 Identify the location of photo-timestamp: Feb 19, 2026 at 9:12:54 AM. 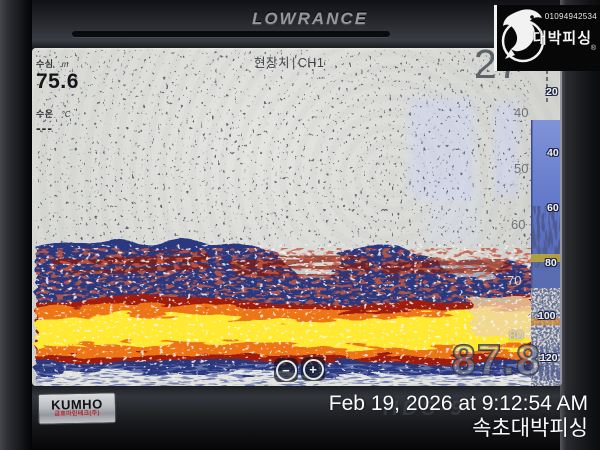
(458, 403).